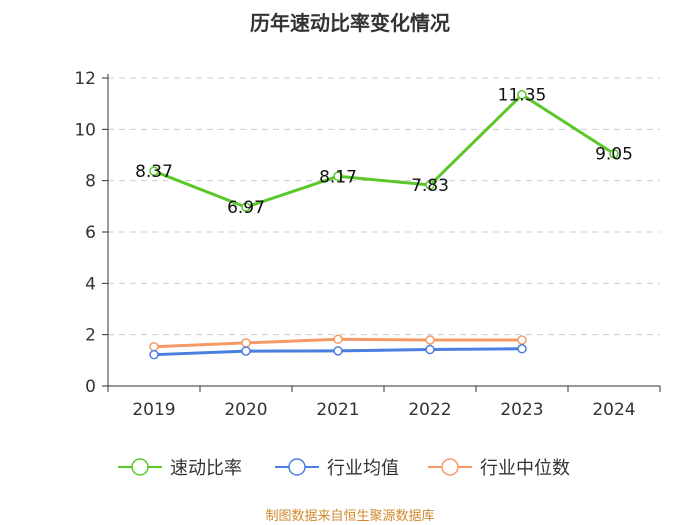 Image resolution: width=700 pixels, height=525 pixels. I want to click on y-tick-label: 12, so click(85, 79).